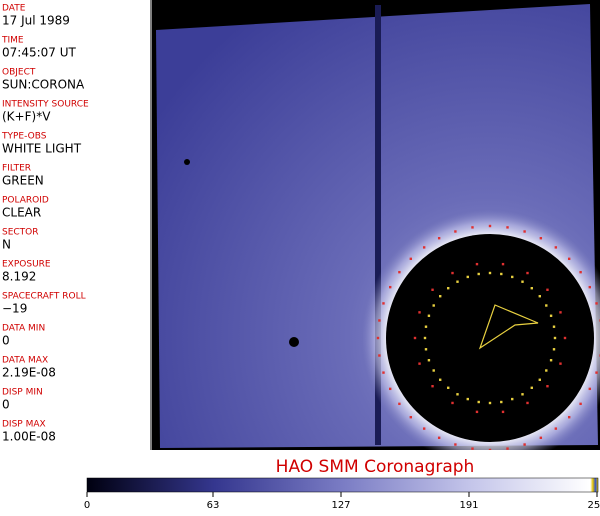  What do you see at coordinates (14, 9) in the screenshot?
I see `field-label: DATE` at bounding box center [14, 9].